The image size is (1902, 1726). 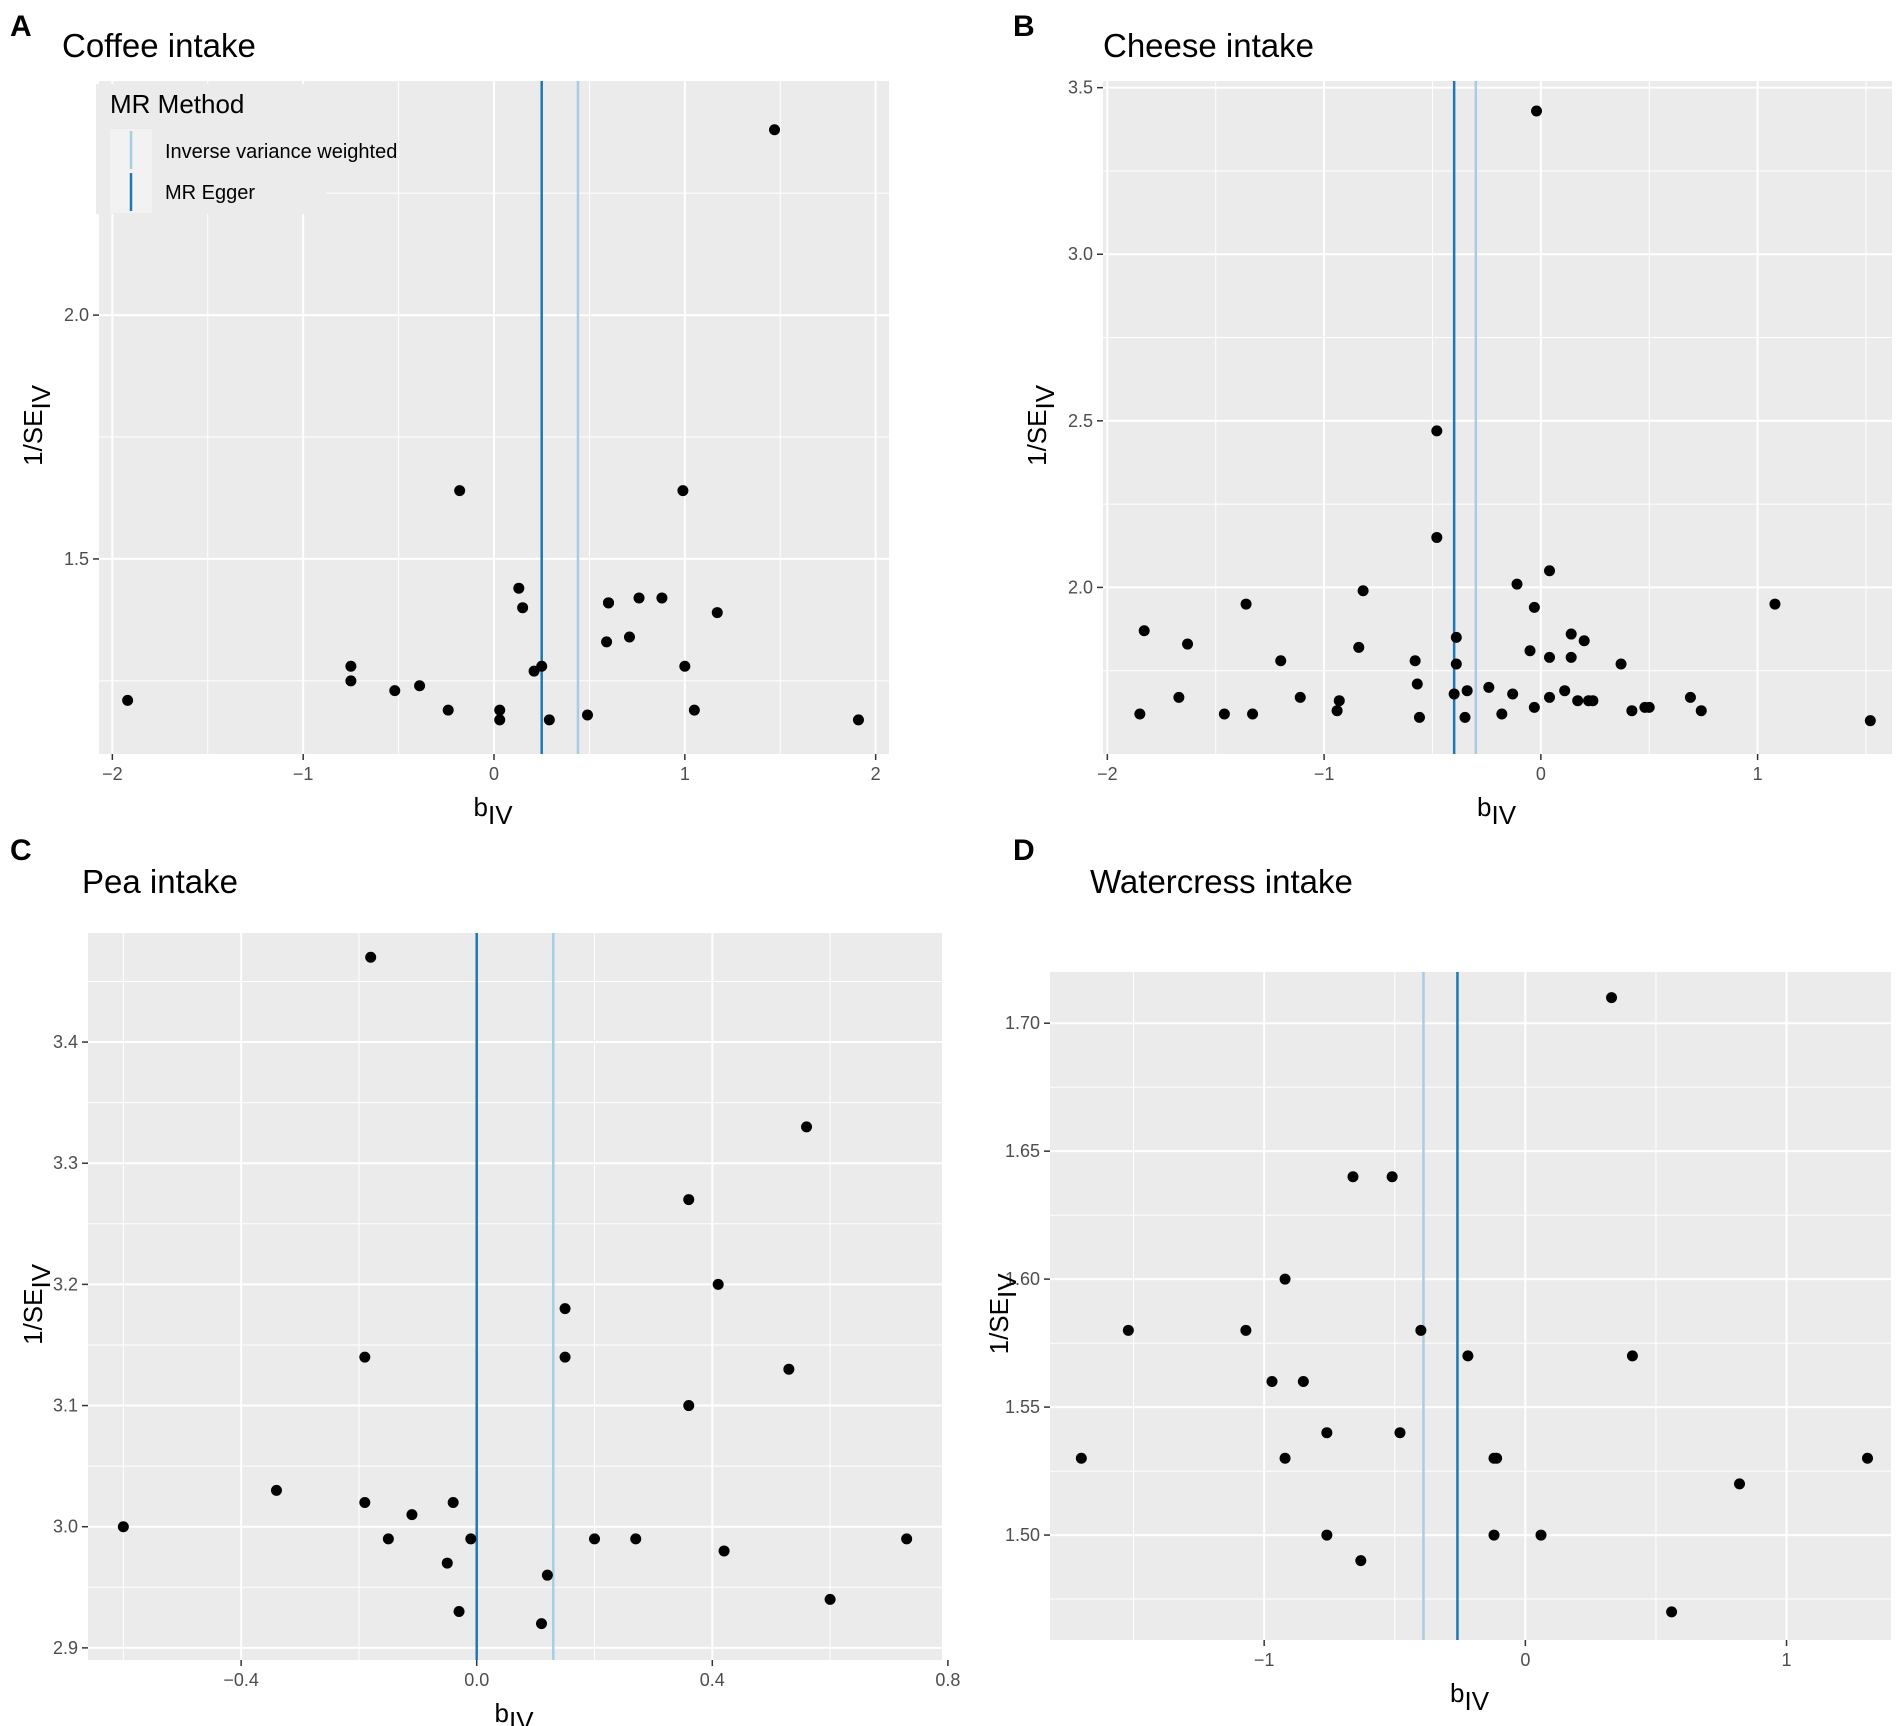 What do you see at coordinates (1022, 1023) in the screenshot?
I see `y-tick-label: 1.70` at bounding box center [1022, 1023].